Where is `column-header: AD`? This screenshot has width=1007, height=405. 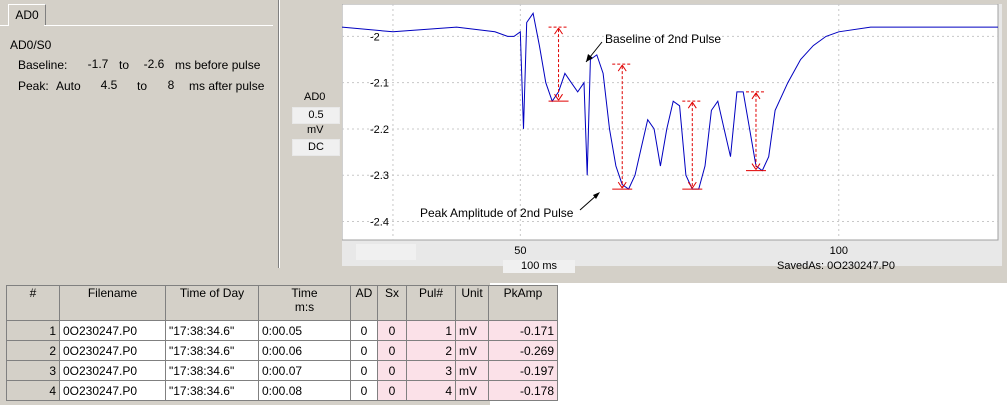 column-header: AD is located at coordinates (364, 303).